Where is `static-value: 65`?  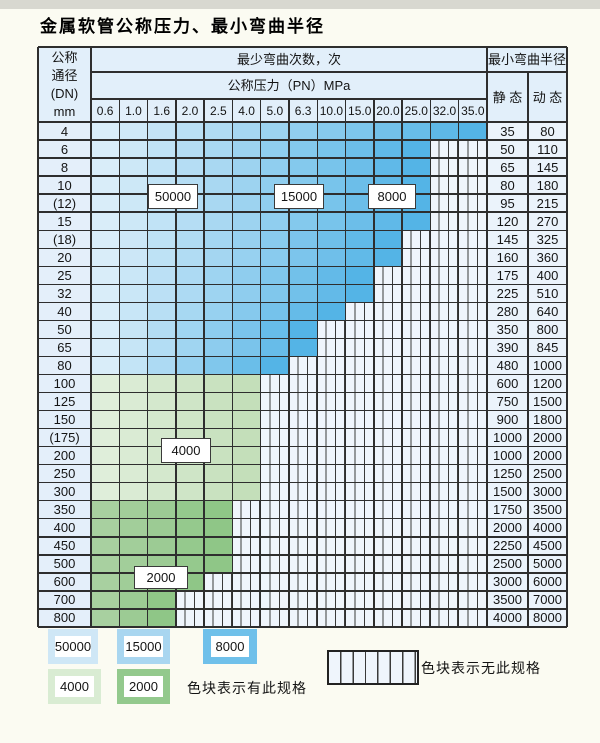 static-value: 65 is located at coordinates (507, 167).